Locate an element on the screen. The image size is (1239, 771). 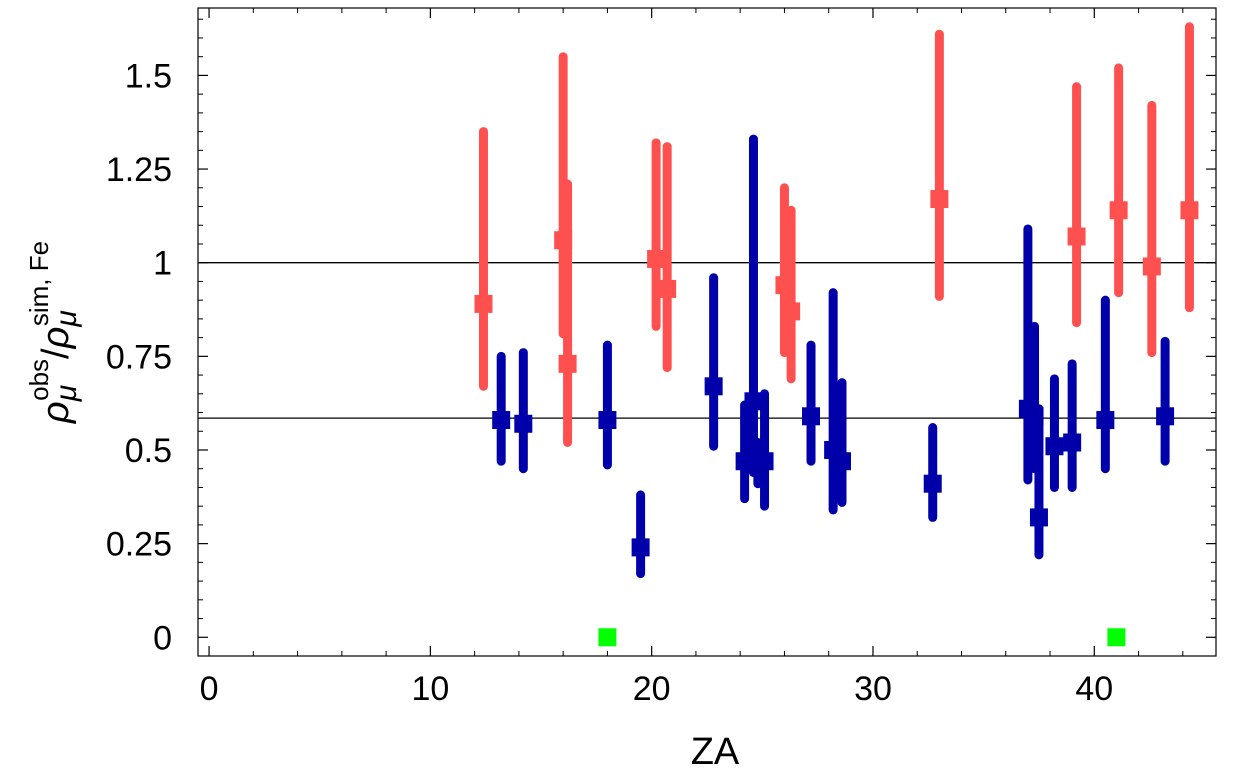
y-tick-label: 1 is located at coordinates (162, 264).